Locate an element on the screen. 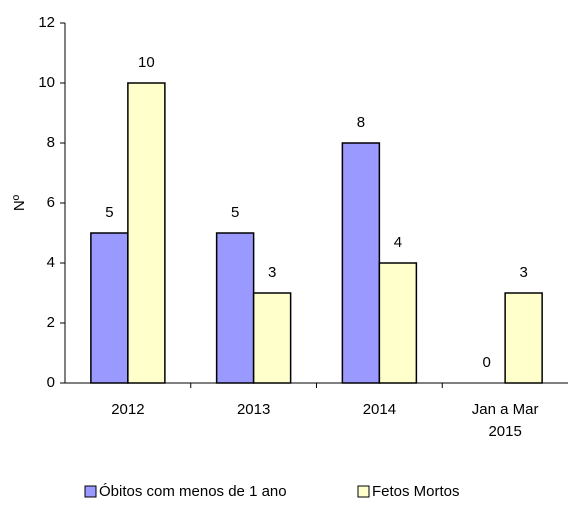 This screenshot has height=512, width=568. legend-label: Fetos Mortos is located at coordinates (416, 491).